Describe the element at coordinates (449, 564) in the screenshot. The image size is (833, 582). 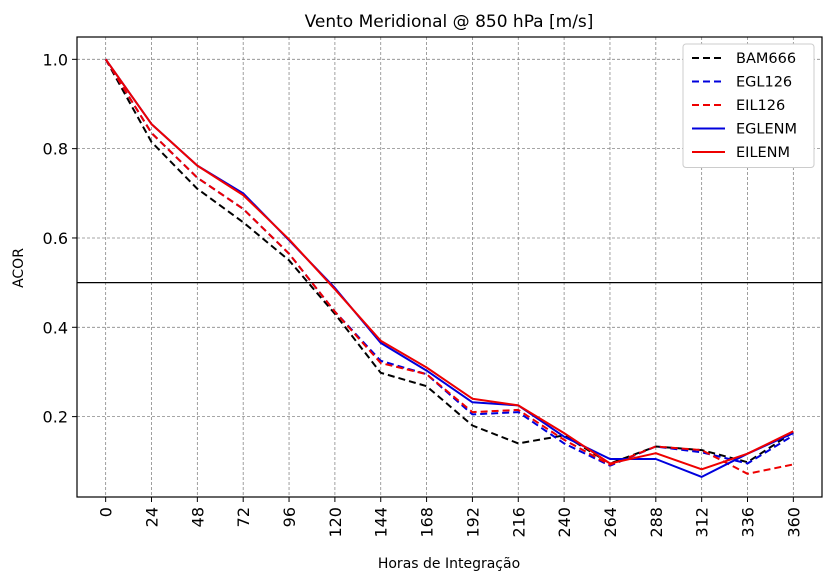
I see `x-axis-label: Horas de Integração` at that location.